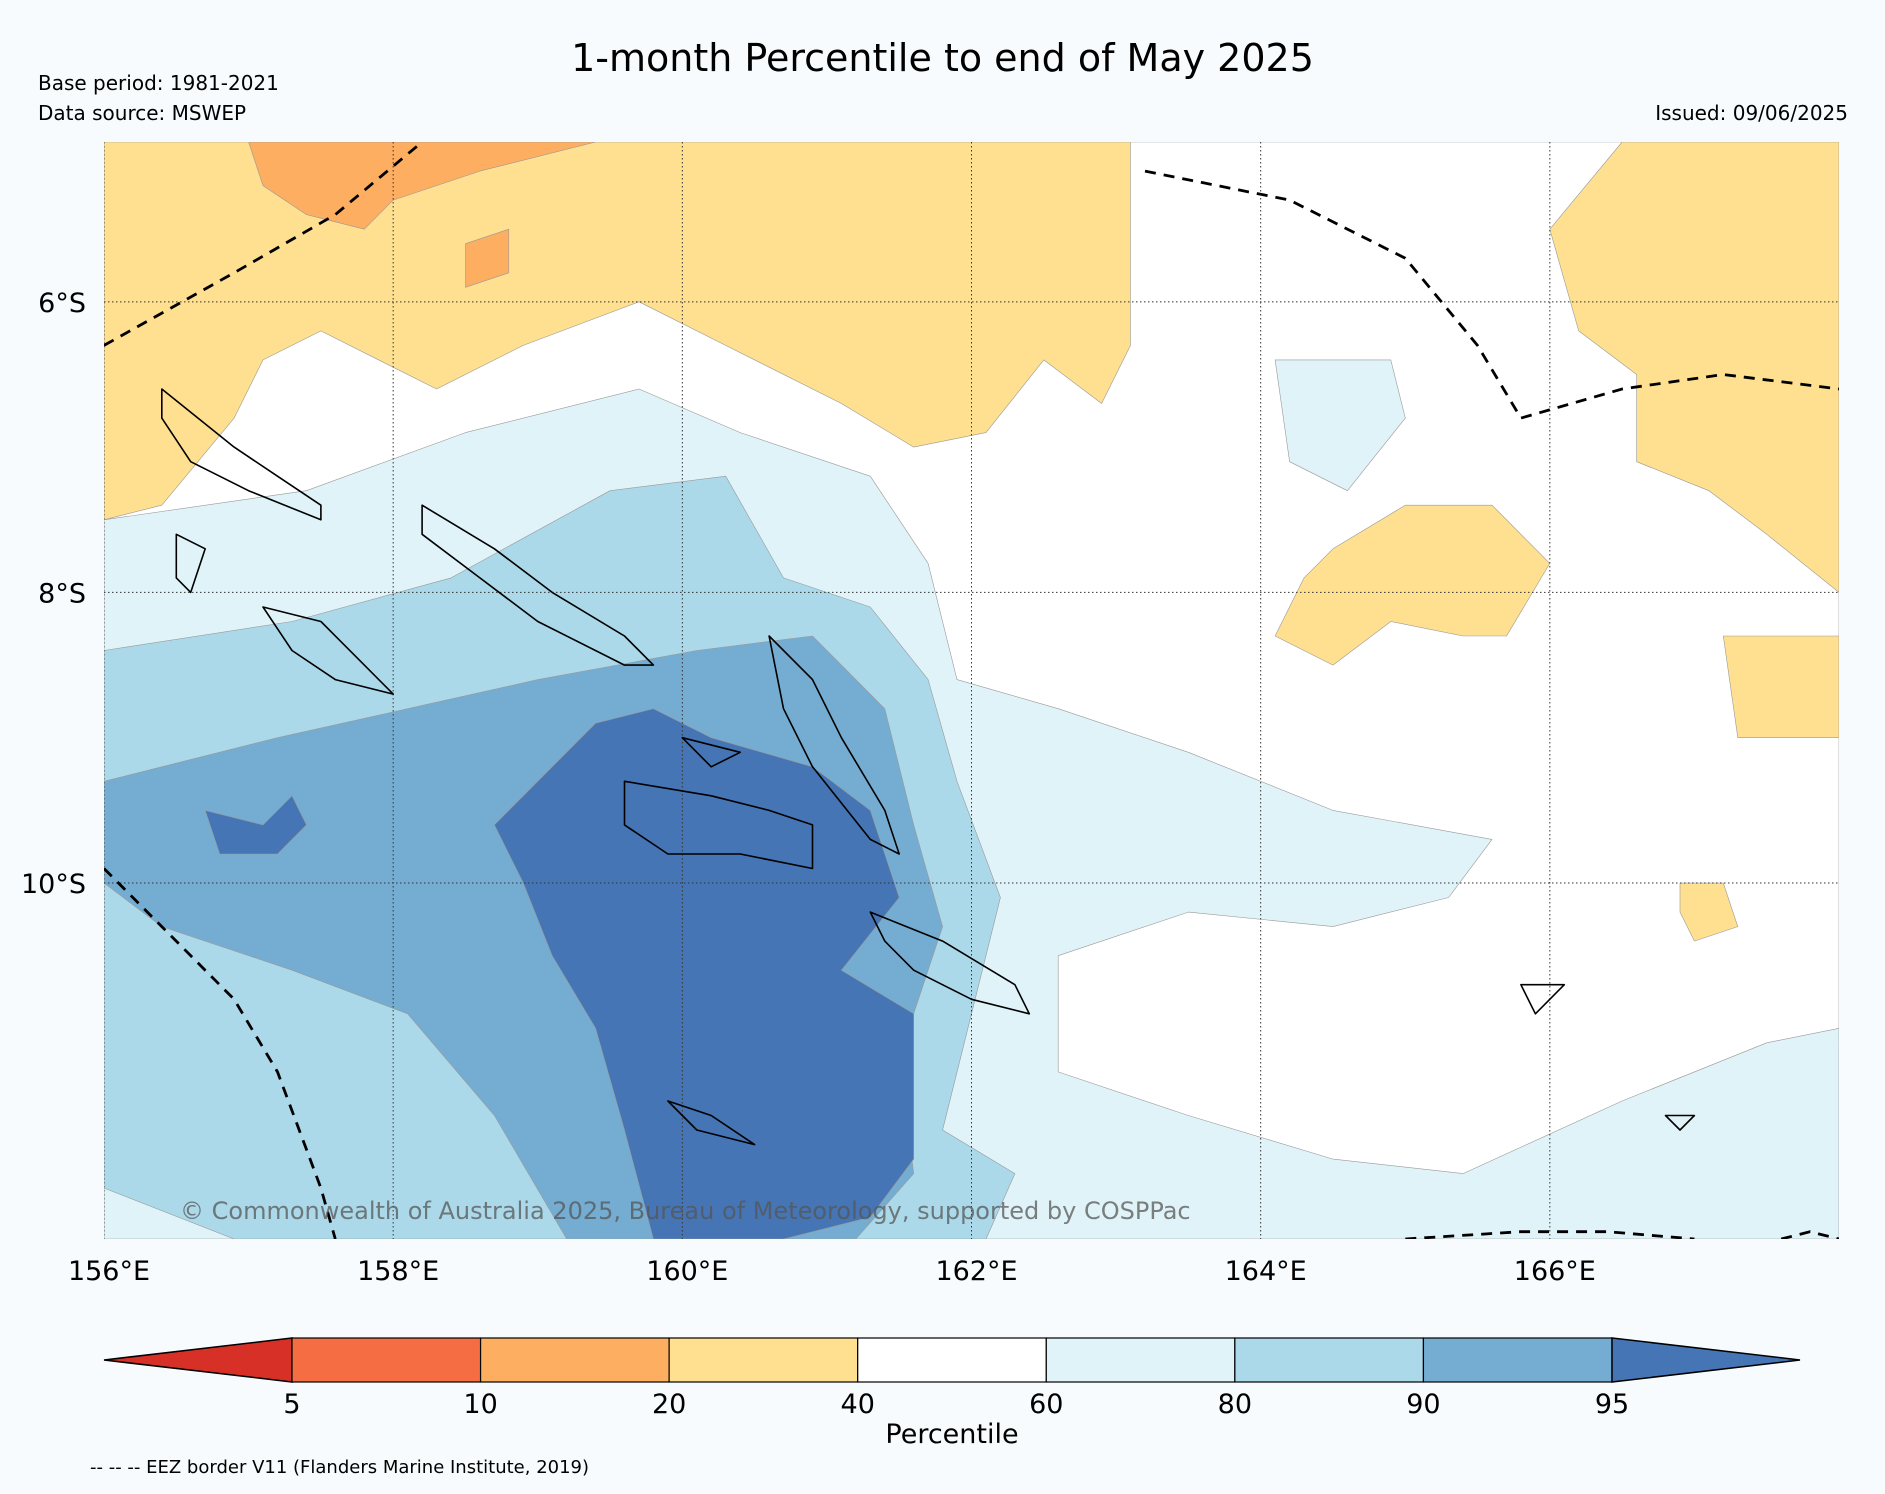 The width and height of the screenshot is (1885, 1494). I want to click on santa-cruz-island, so click(1543, 999).